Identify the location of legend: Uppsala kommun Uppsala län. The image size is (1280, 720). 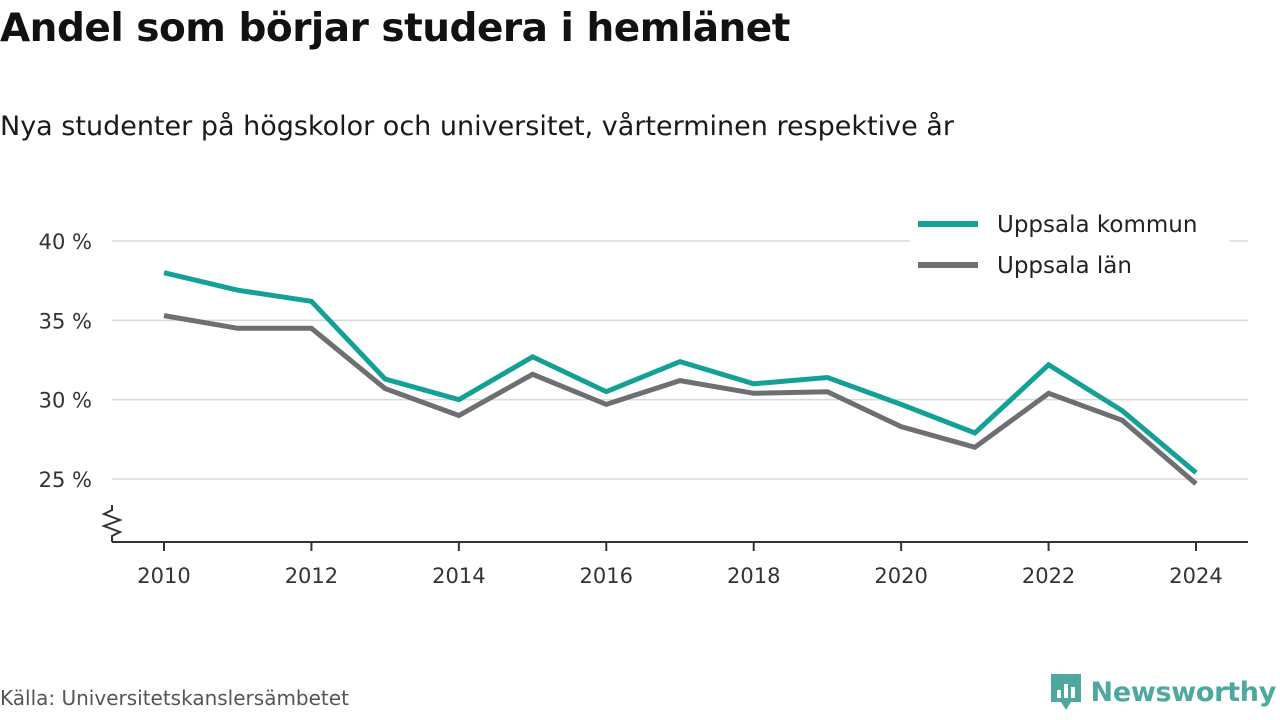
(1070, 249).